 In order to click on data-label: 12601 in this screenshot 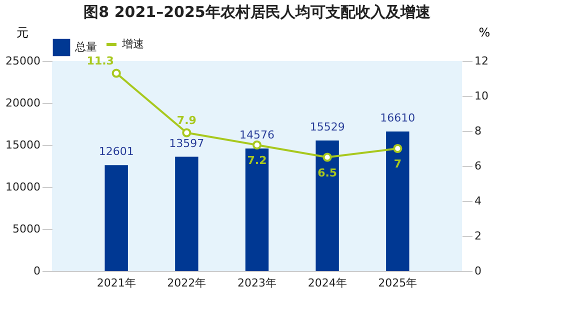, I will do `click(116, 151)`.